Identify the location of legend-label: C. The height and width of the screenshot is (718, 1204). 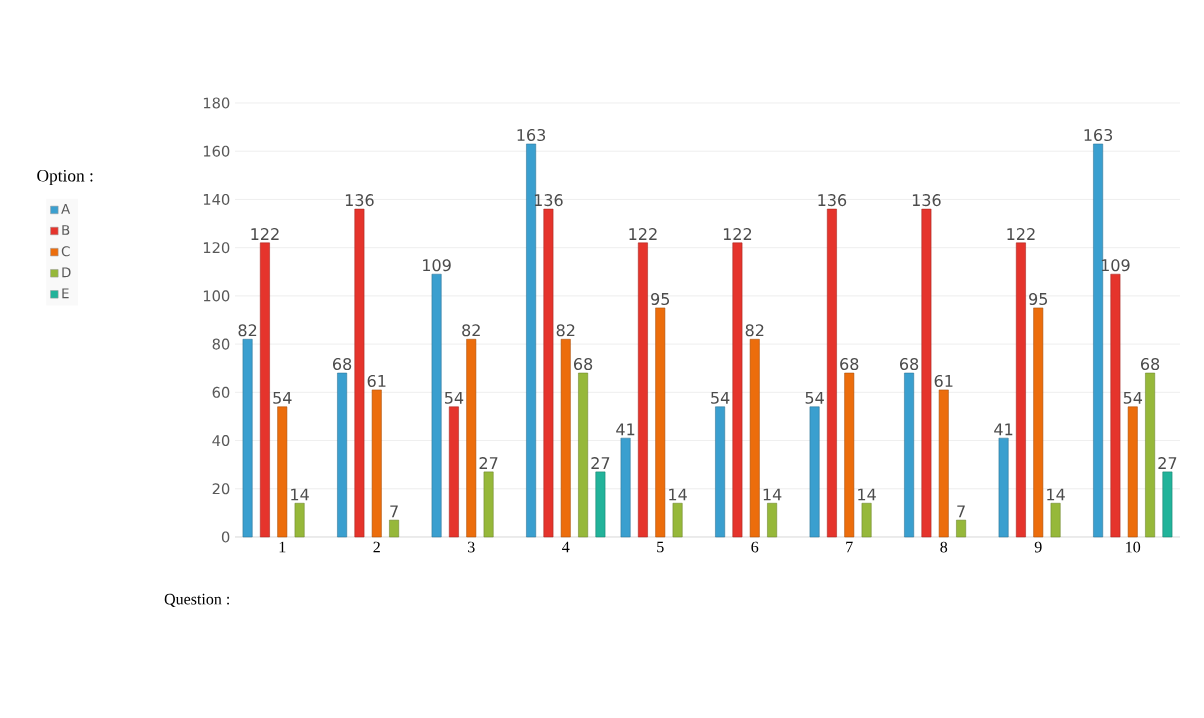
(65, 251).